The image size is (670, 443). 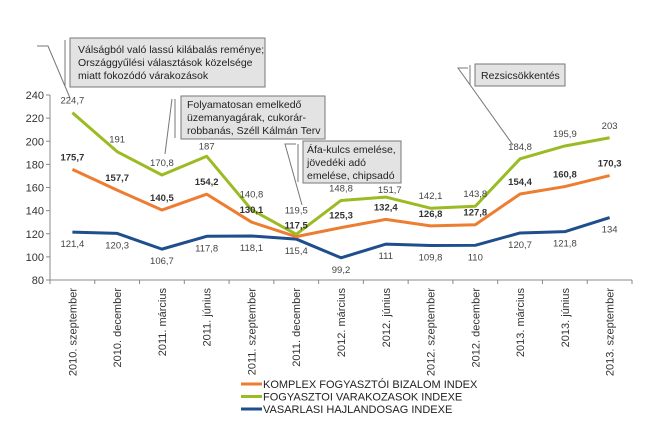 I want to click on x-tick-label: 2011. március, so click(x=163, y=322).